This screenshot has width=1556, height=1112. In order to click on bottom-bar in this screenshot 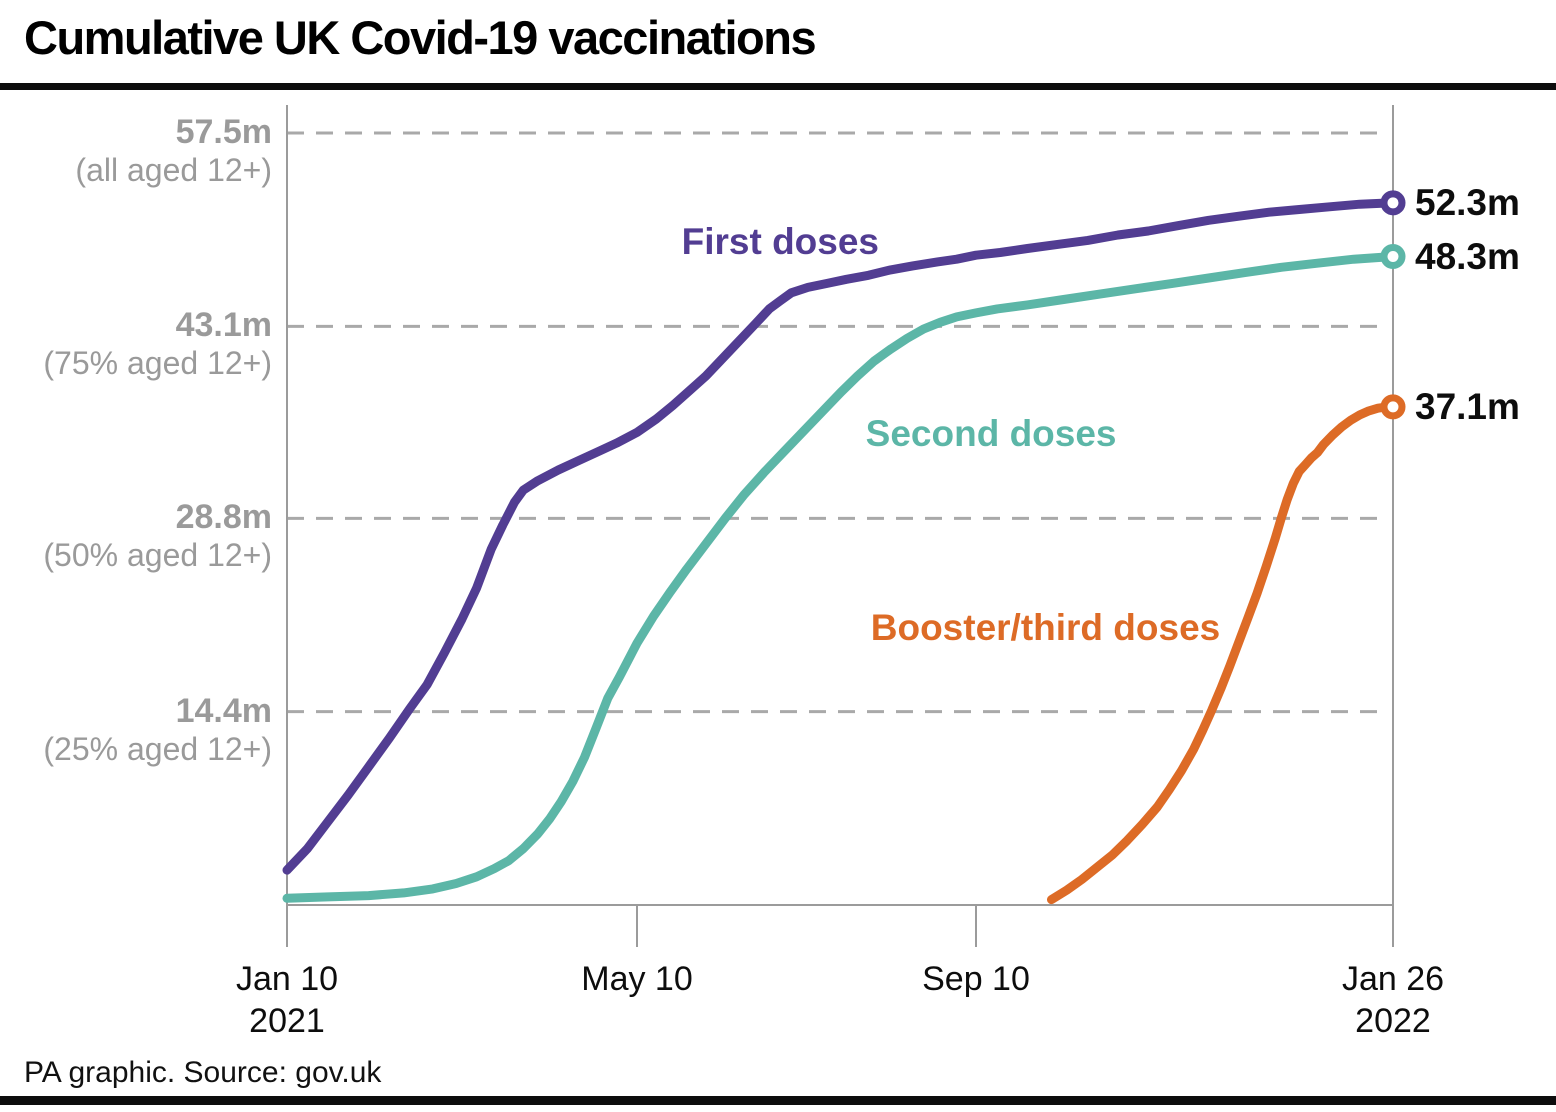, I will do `click(778, 1100)`.